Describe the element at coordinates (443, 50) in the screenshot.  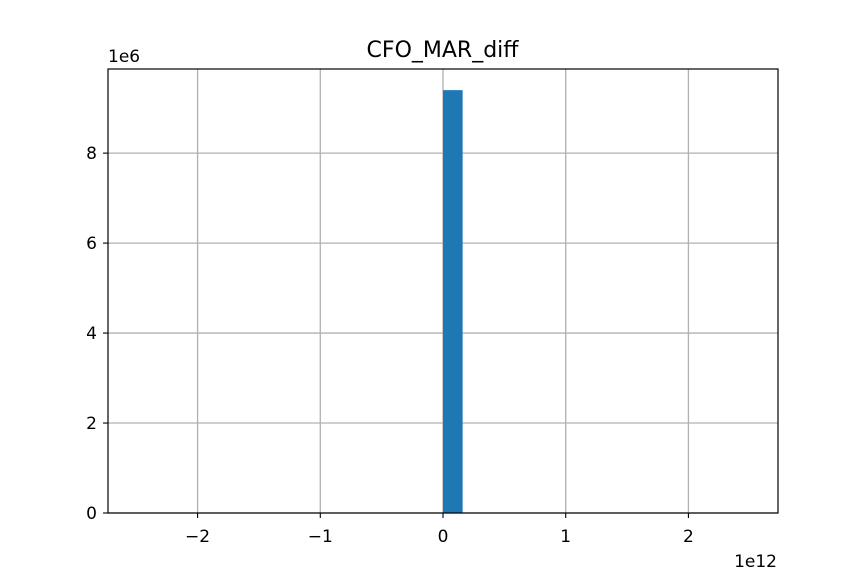
I see `chart-title: CFO_MAR_diff` at that location.